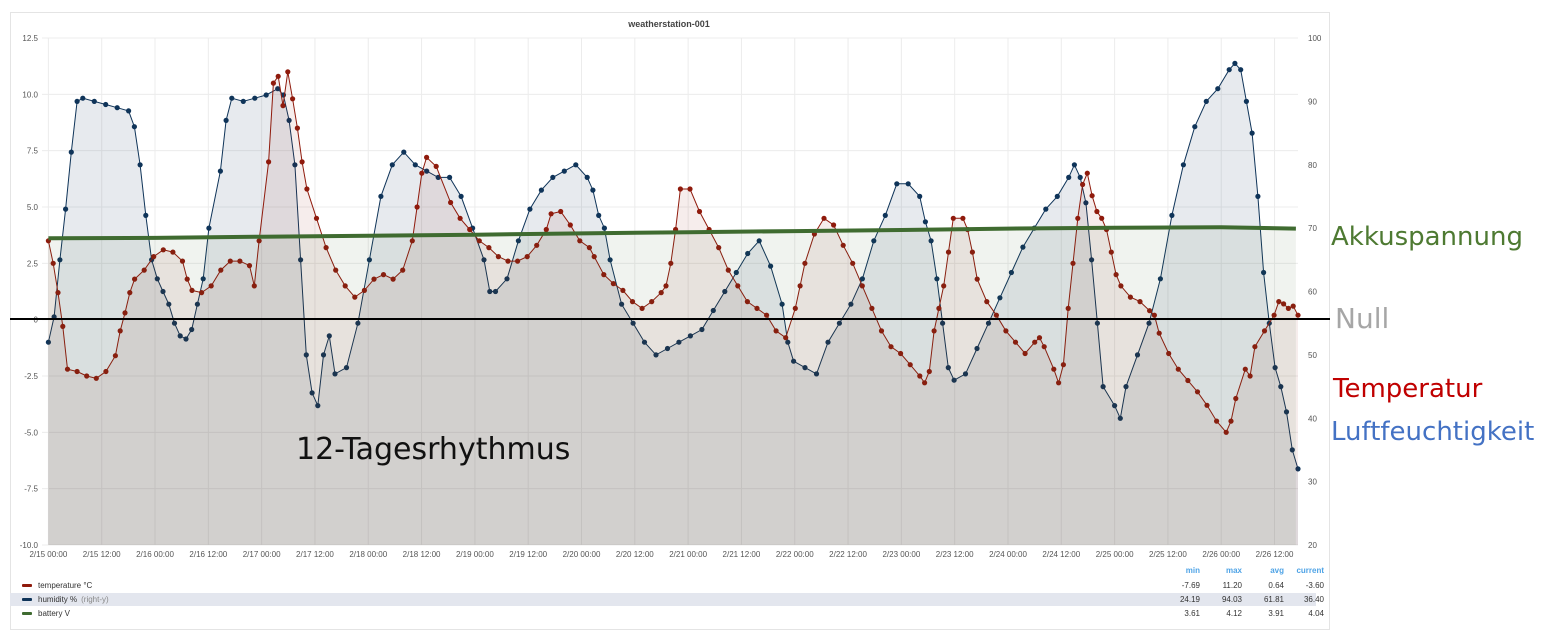  Describe the element at coordinates (1433, 432) in the screenshot. I see `annotation-humidity: Luftfeuchtigkeit` at that location.